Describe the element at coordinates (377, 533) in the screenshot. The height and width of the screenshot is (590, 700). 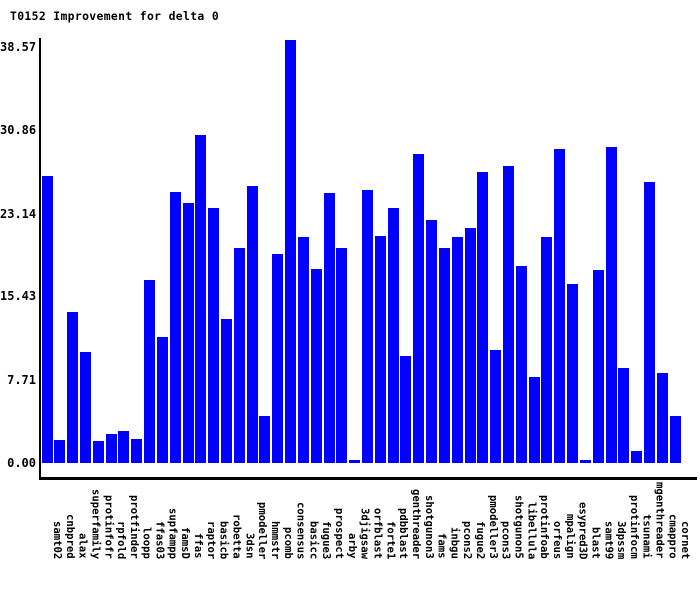
I see `x-label-orfblast: orfblast` at that location.